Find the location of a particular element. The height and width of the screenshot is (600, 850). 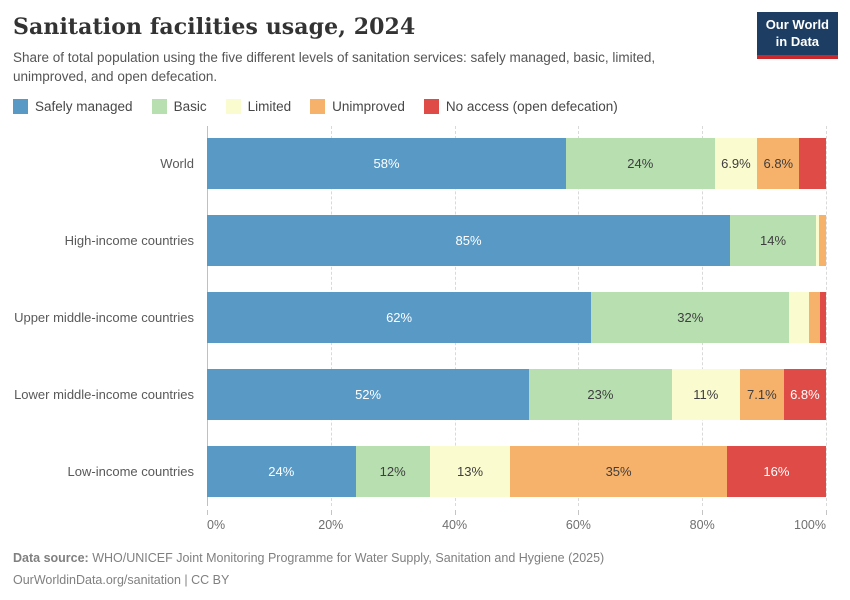

bar-stack: 62% 32% is located at coordinates (516, 318).